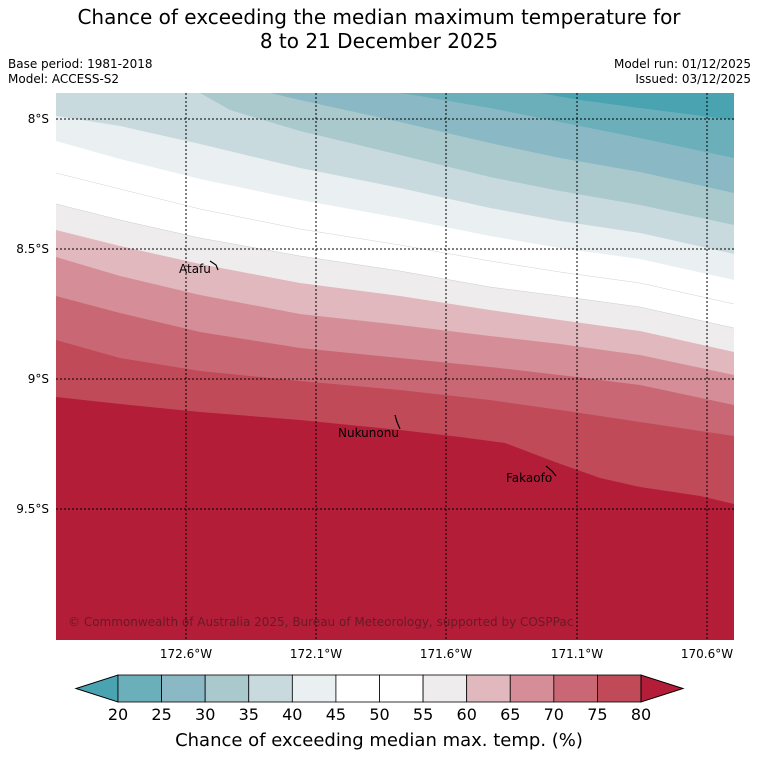  Describe the element at coordinates (336, 714) in the screenshot. I see `colorbar-tick-label: 45` at that location.